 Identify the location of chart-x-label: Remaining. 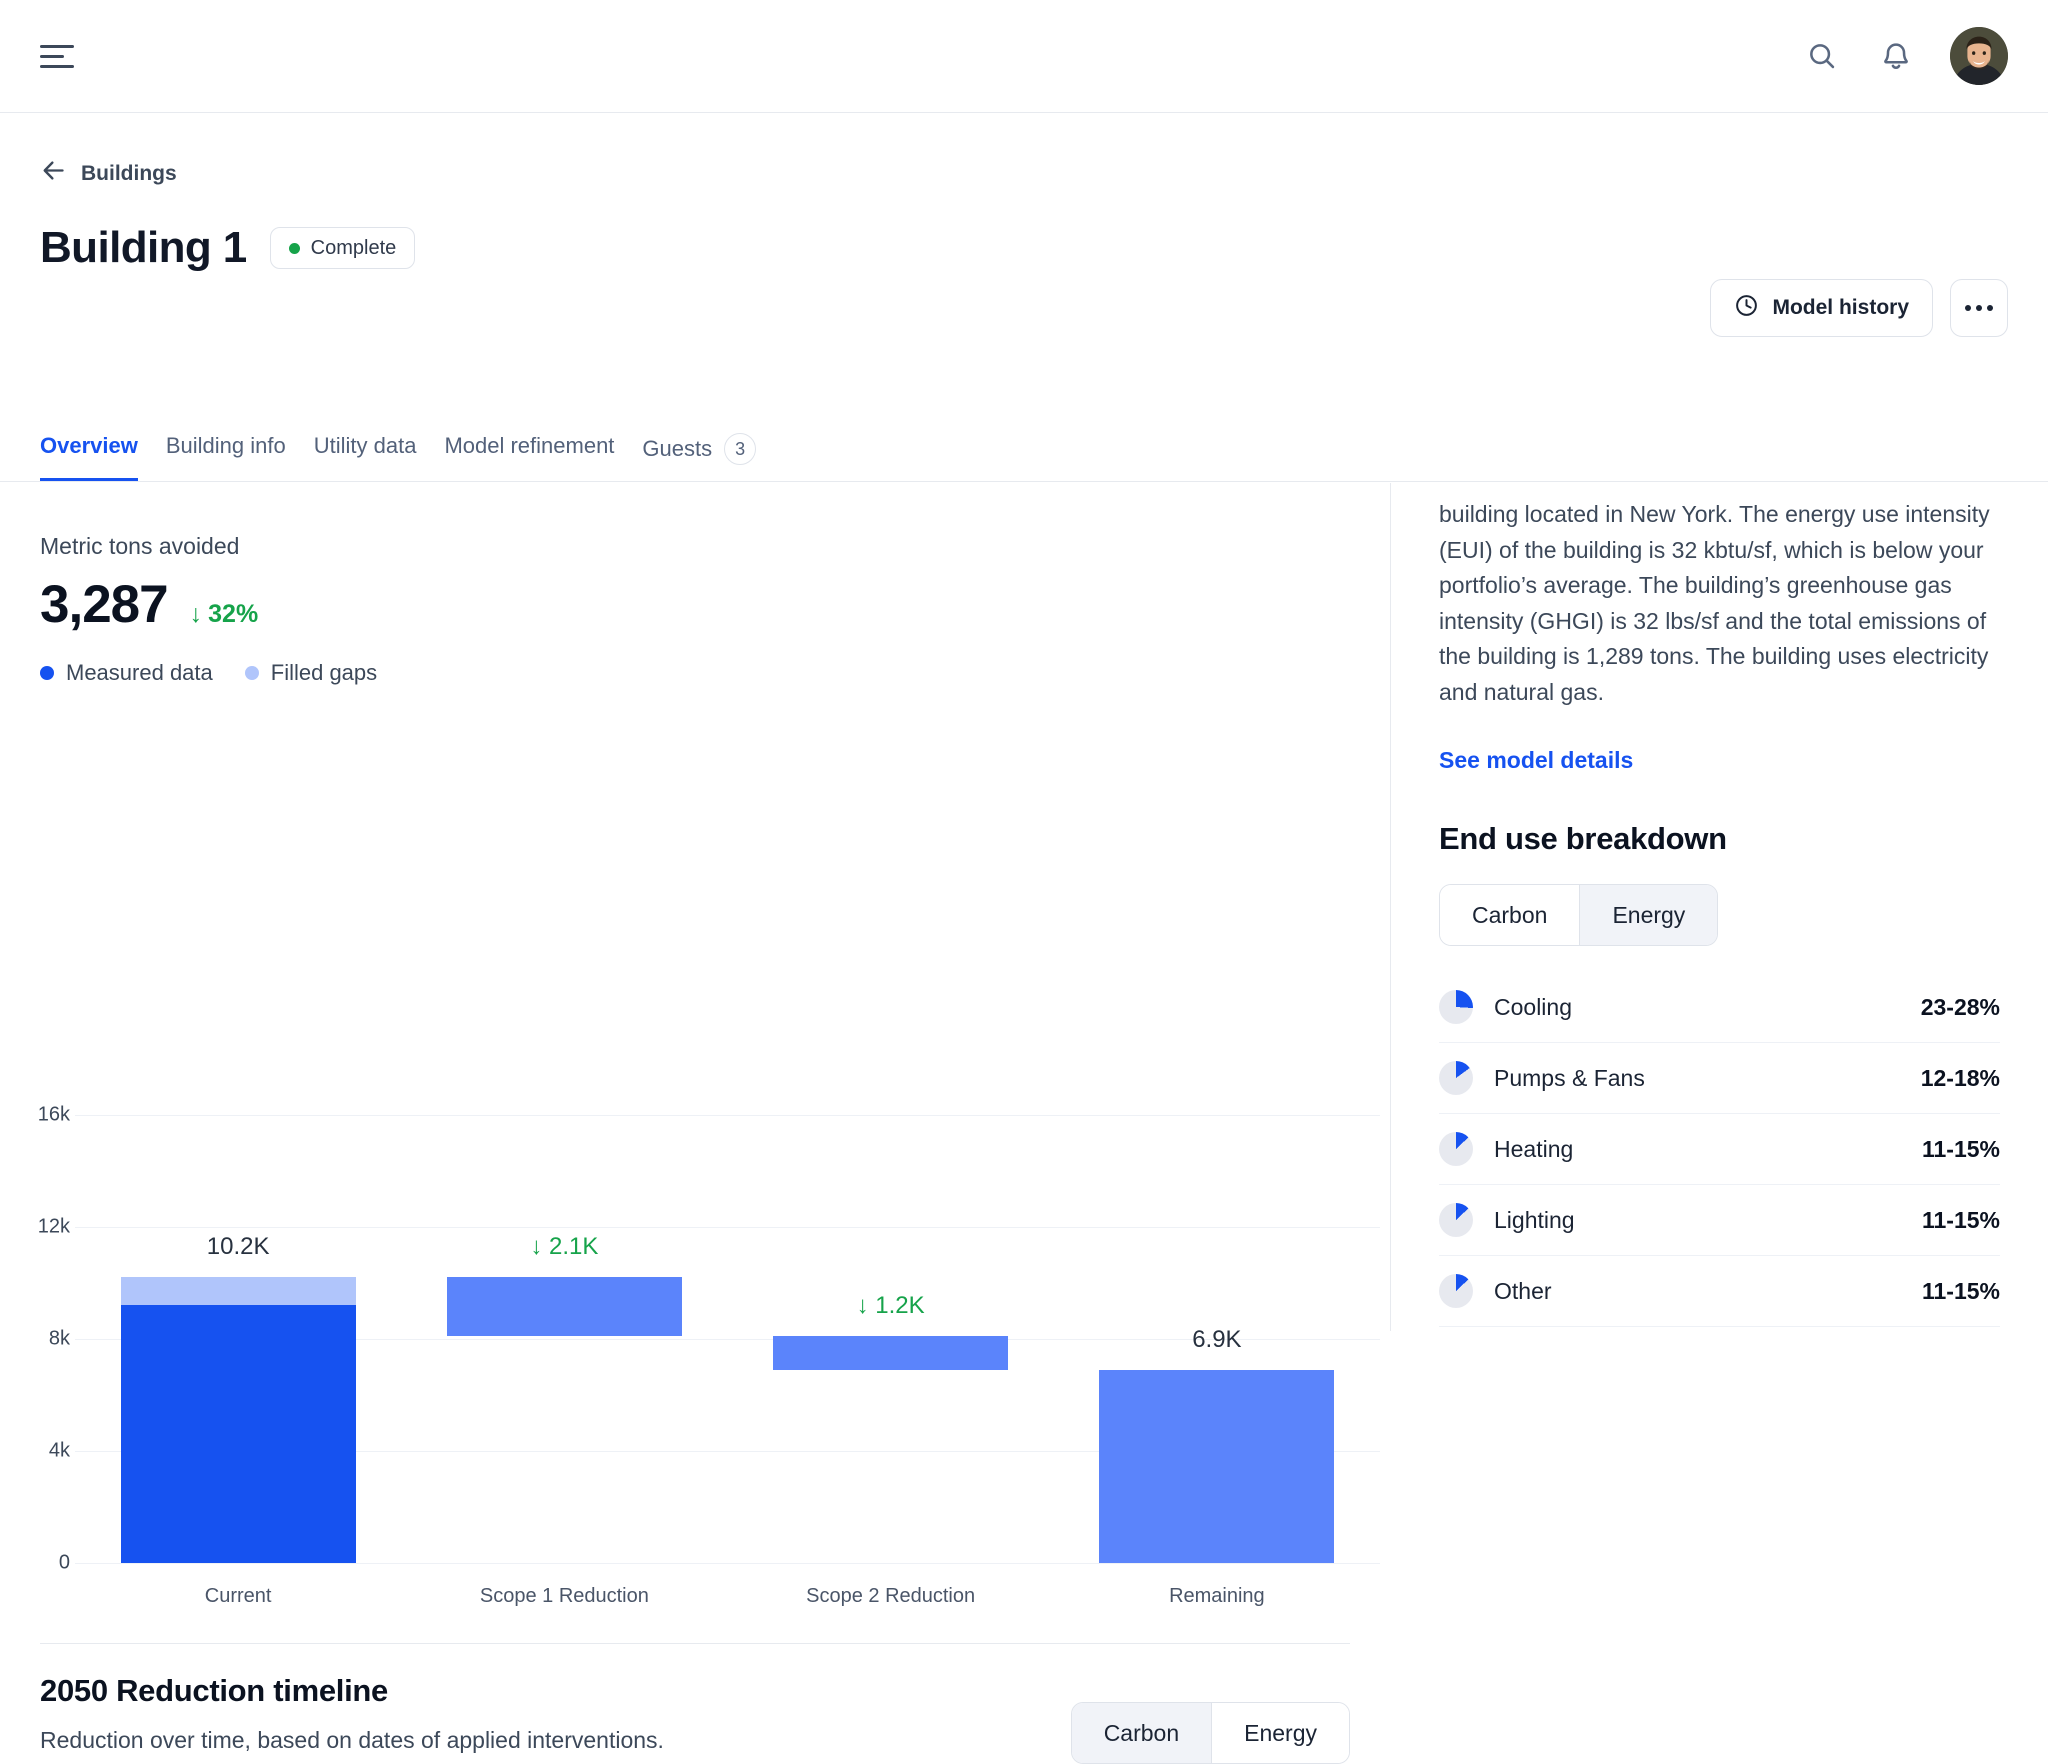
(1217, 1596).